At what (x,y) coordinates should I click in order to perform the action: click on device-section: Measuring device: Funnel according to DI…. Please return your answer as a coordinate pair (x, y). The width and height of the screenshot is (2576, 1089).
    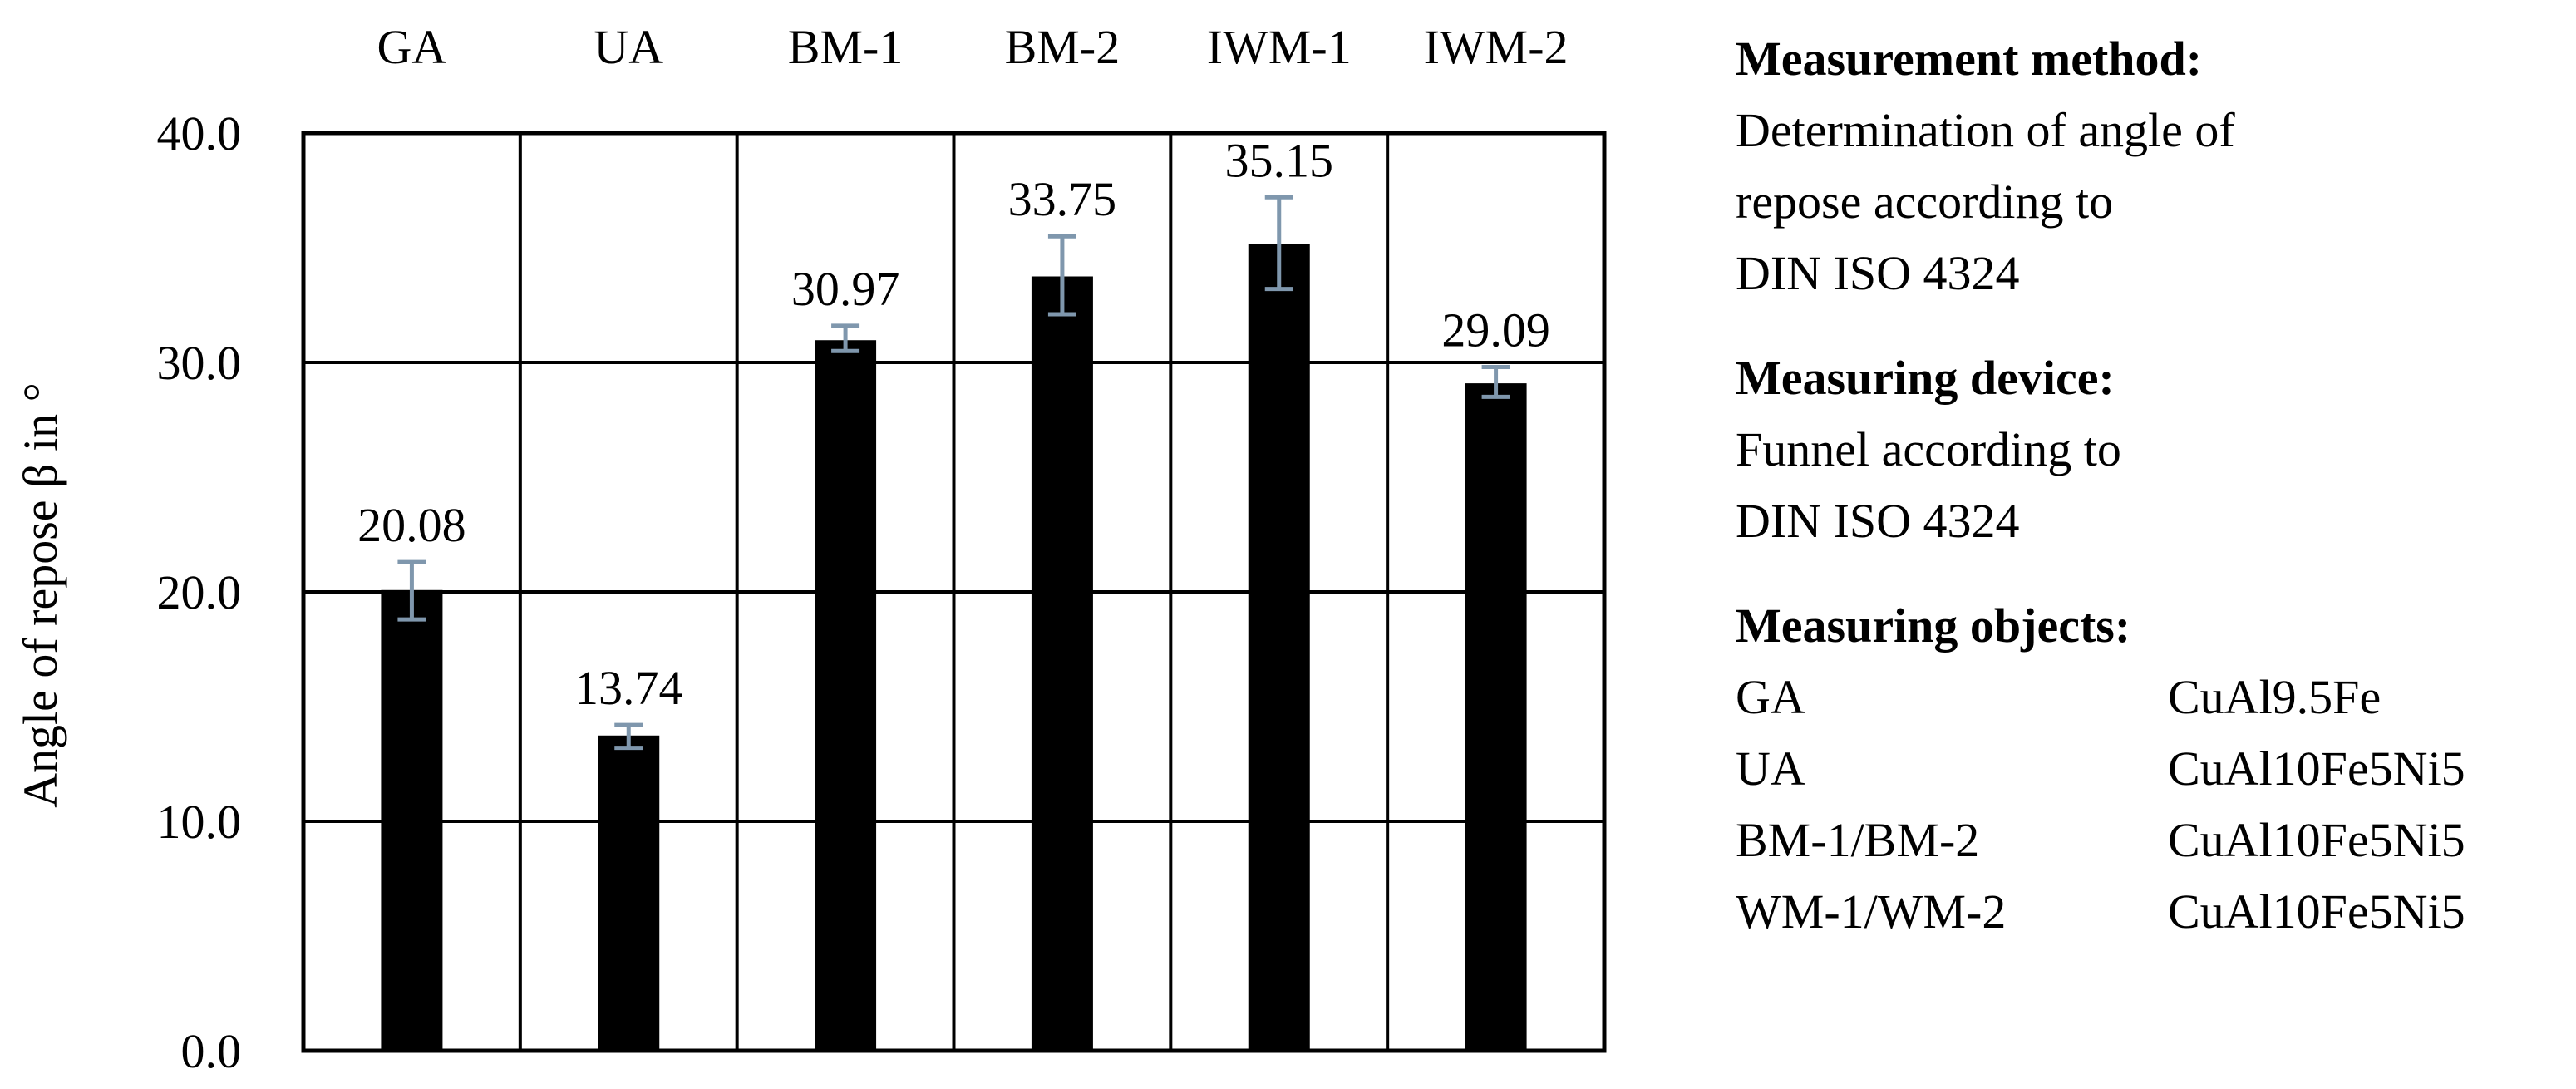
    Looking at the image, I should click on (2151, 449).